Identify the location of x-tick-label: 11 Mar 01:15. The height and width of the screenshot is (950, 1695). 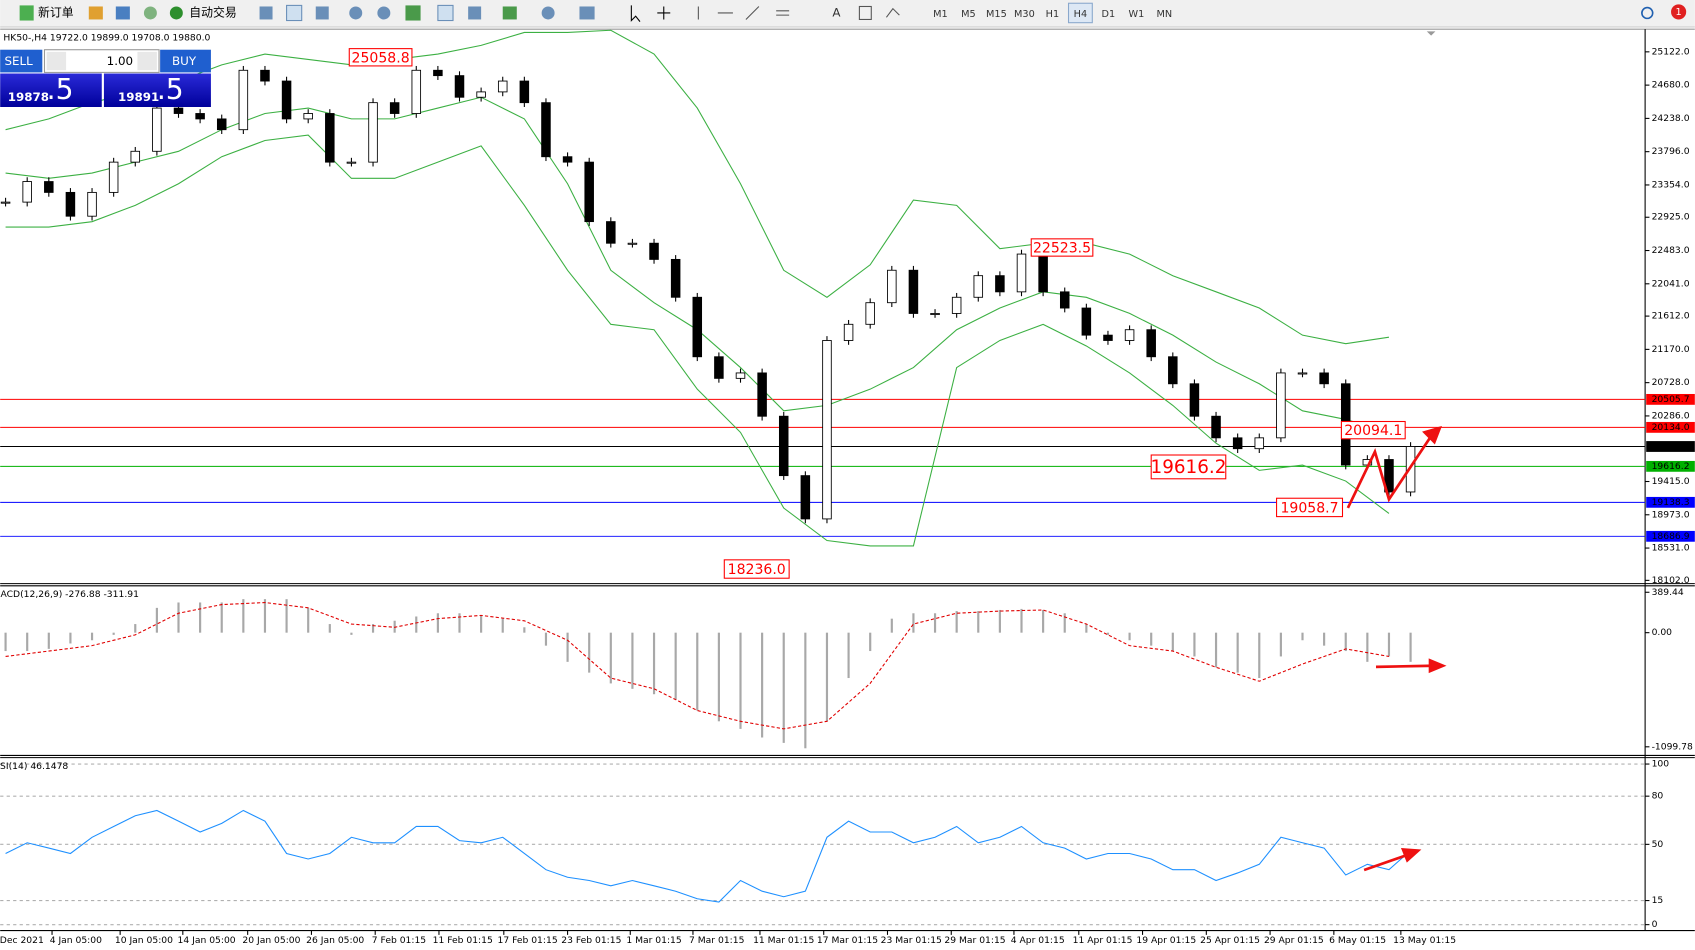
(783, 940).